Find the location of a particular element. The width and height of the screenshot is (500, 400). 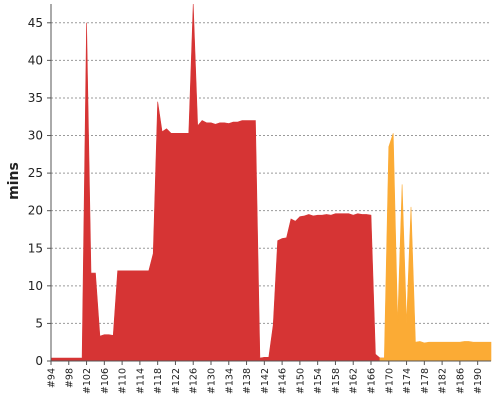

x-tick-label: #114 is located at coordinates (140, 381).